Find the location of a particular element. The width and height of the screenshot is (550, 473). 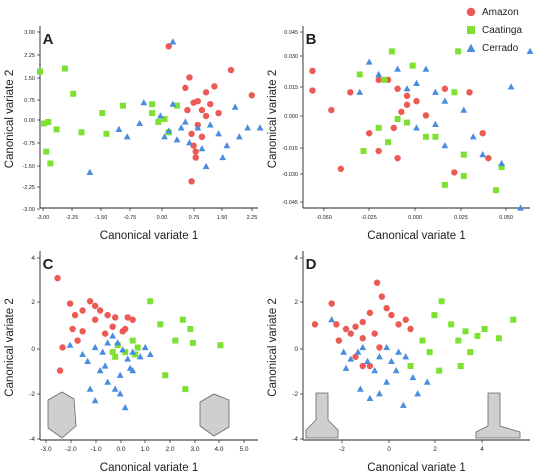

y-tick-label: -0.045 is located at coordinates (290, 203).